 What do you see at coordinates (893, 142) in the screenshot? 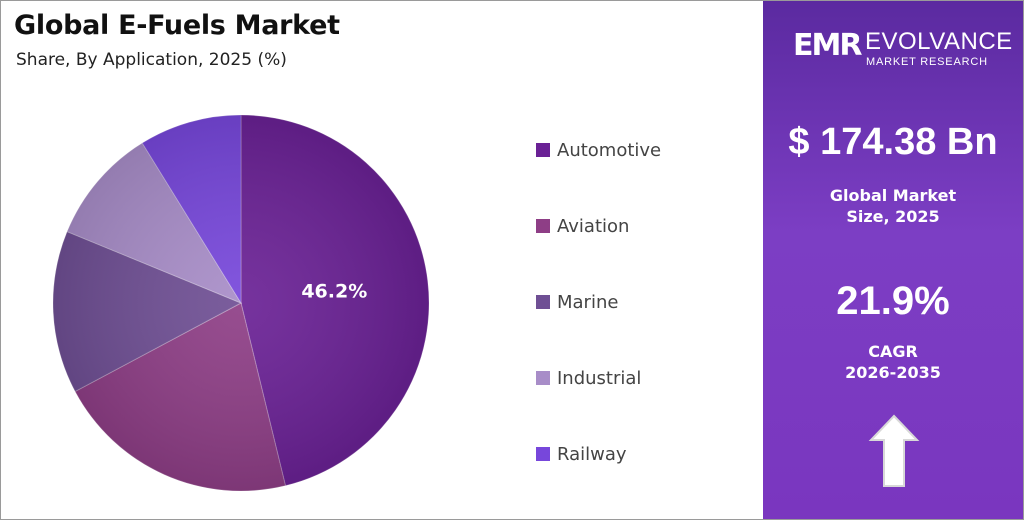
I see `market-size-value: $ 174.38 Bn` at bounding box center [893, 142].